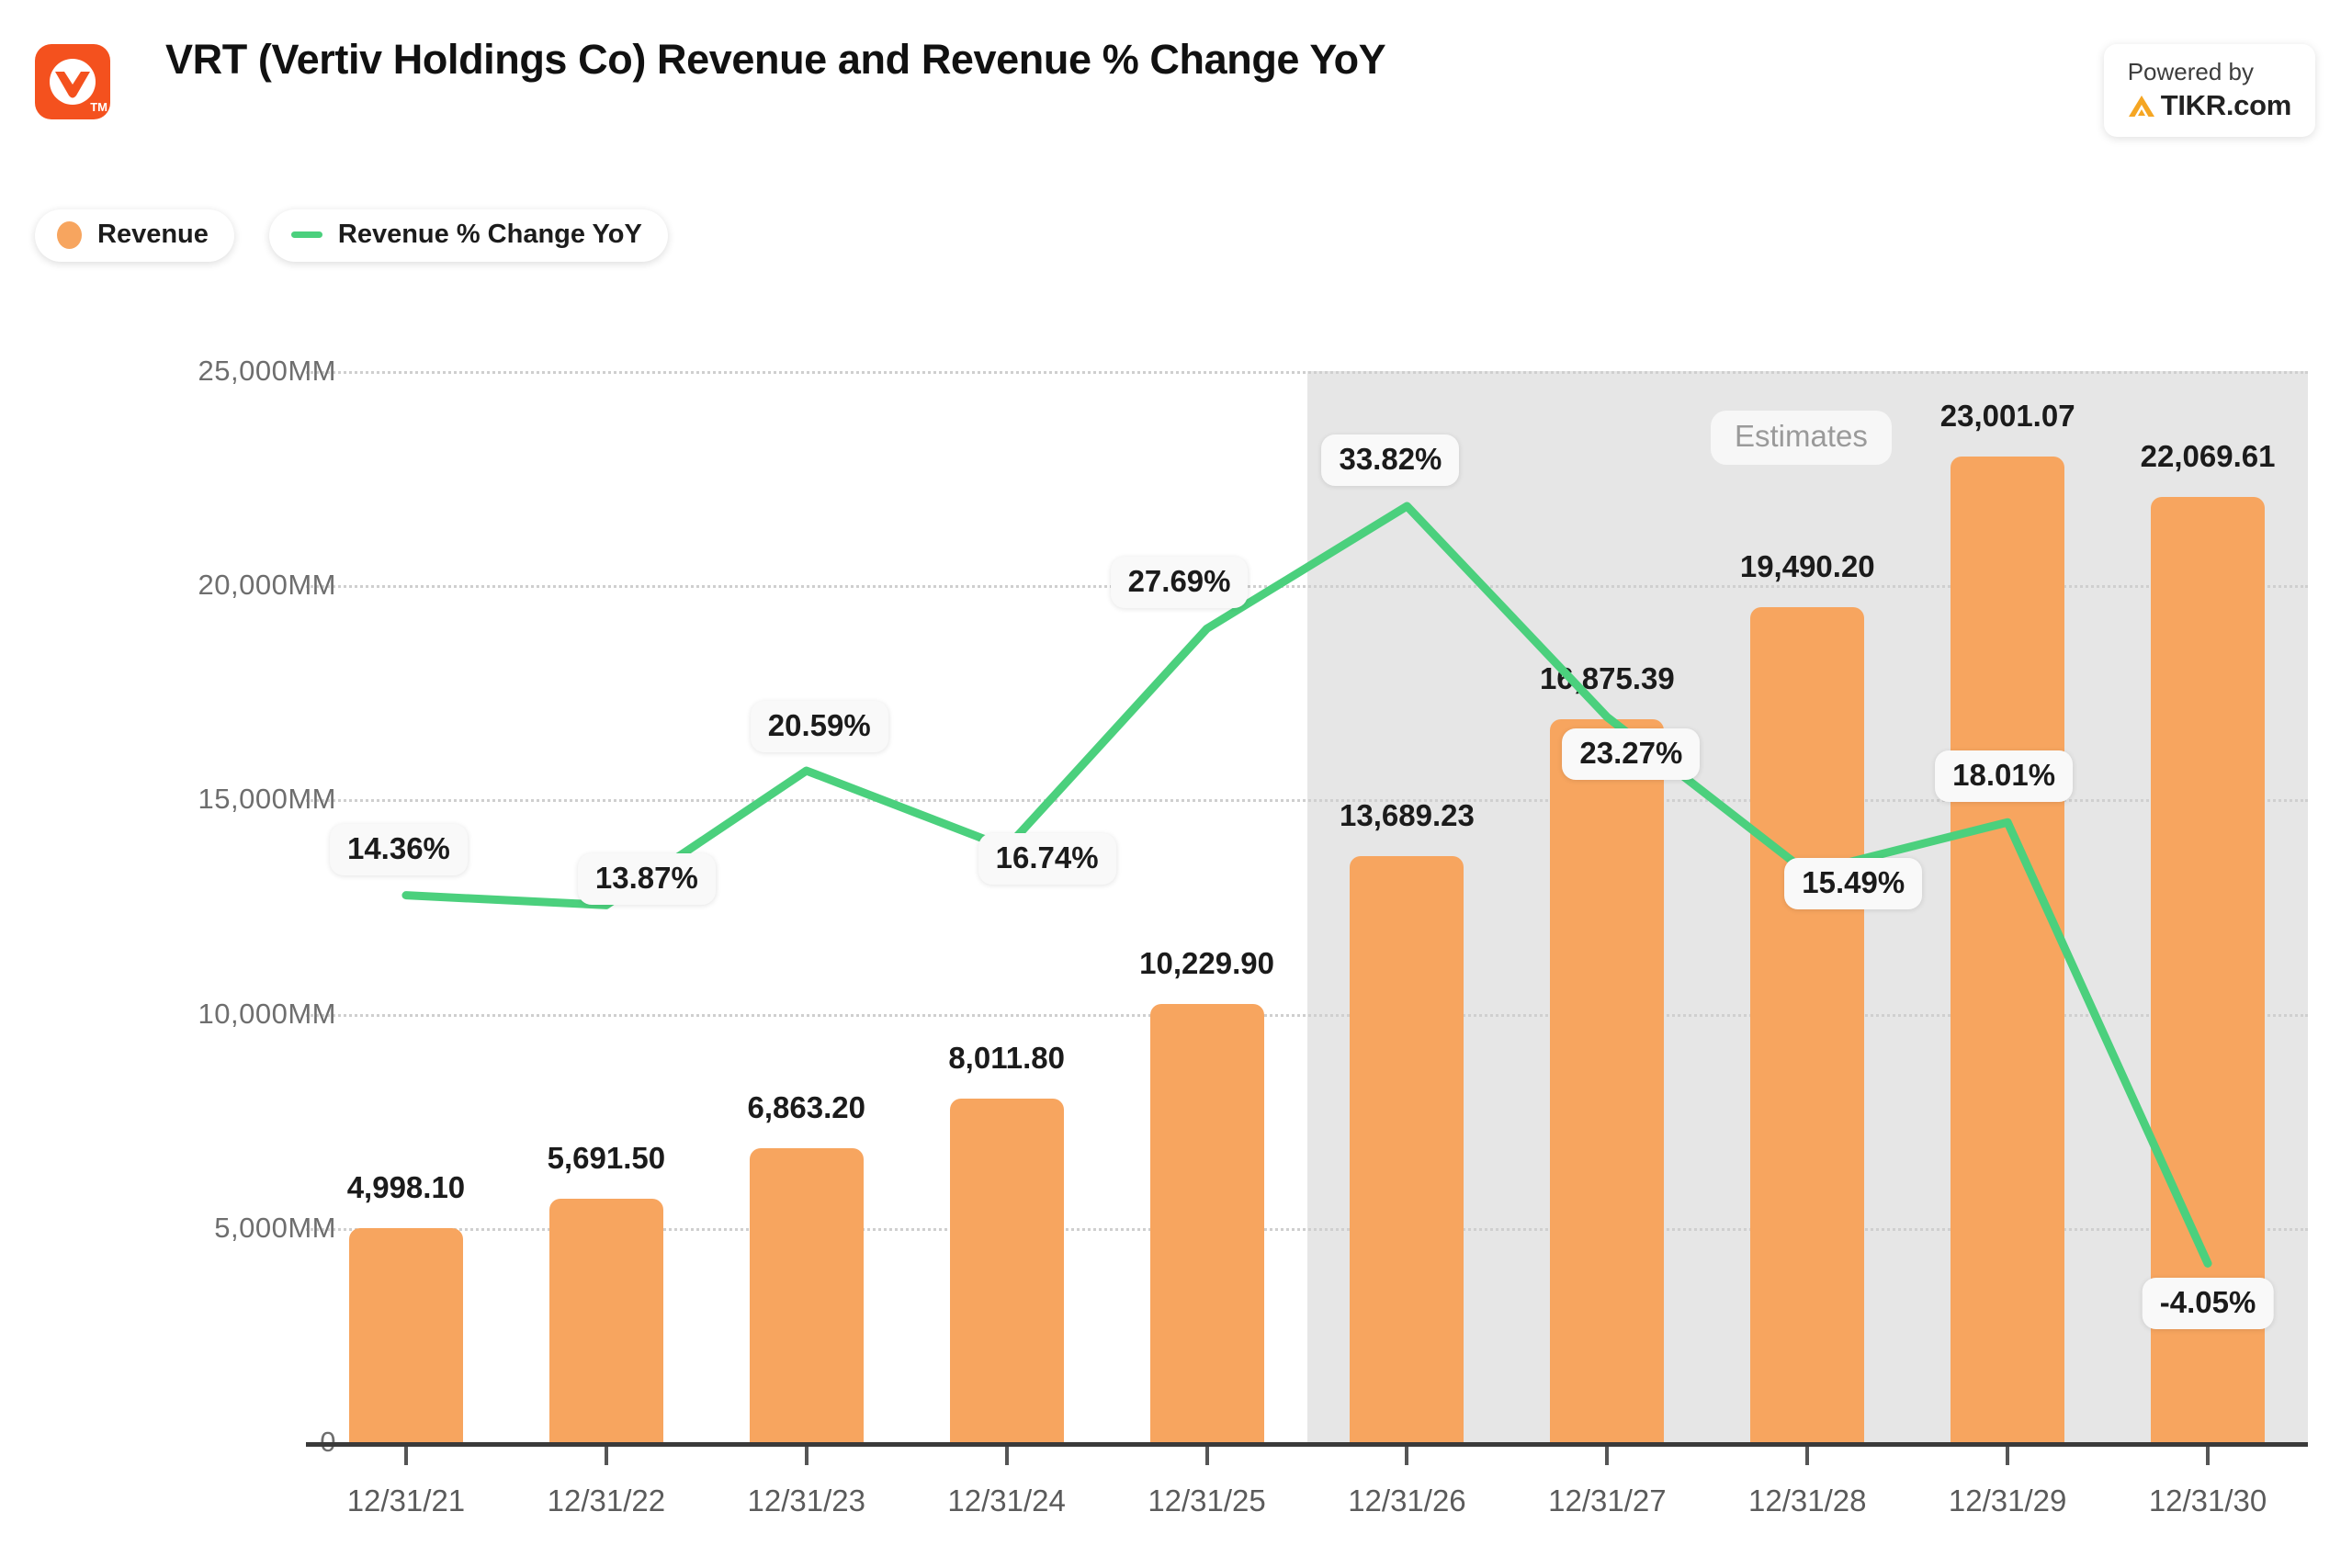 This screenshot has width=2352, height=1568. I want to click on legend-item-revenue: Revenue, so click(135, 236).